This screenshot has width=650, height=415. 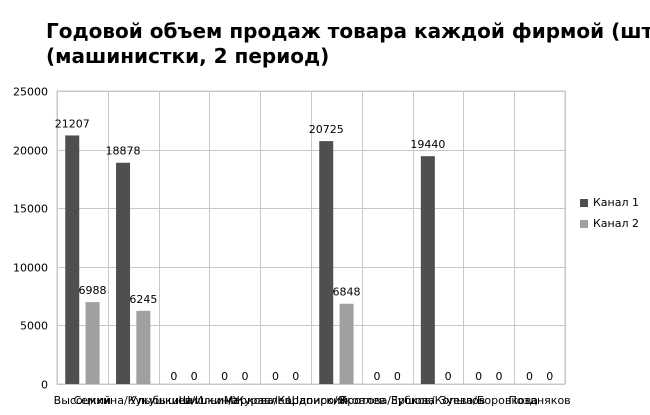 What do you see at coordinates (184, 400) in the screenshot?
I see `x-tick-label: Улыбышев/Ильина` at bounding box center [184, 400].